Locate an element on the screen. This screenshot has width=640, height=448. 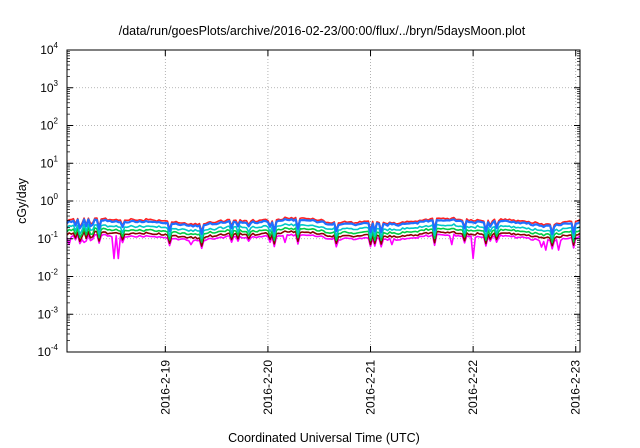
y-tick-exponent: -3 is located at coordinates (55, 309).